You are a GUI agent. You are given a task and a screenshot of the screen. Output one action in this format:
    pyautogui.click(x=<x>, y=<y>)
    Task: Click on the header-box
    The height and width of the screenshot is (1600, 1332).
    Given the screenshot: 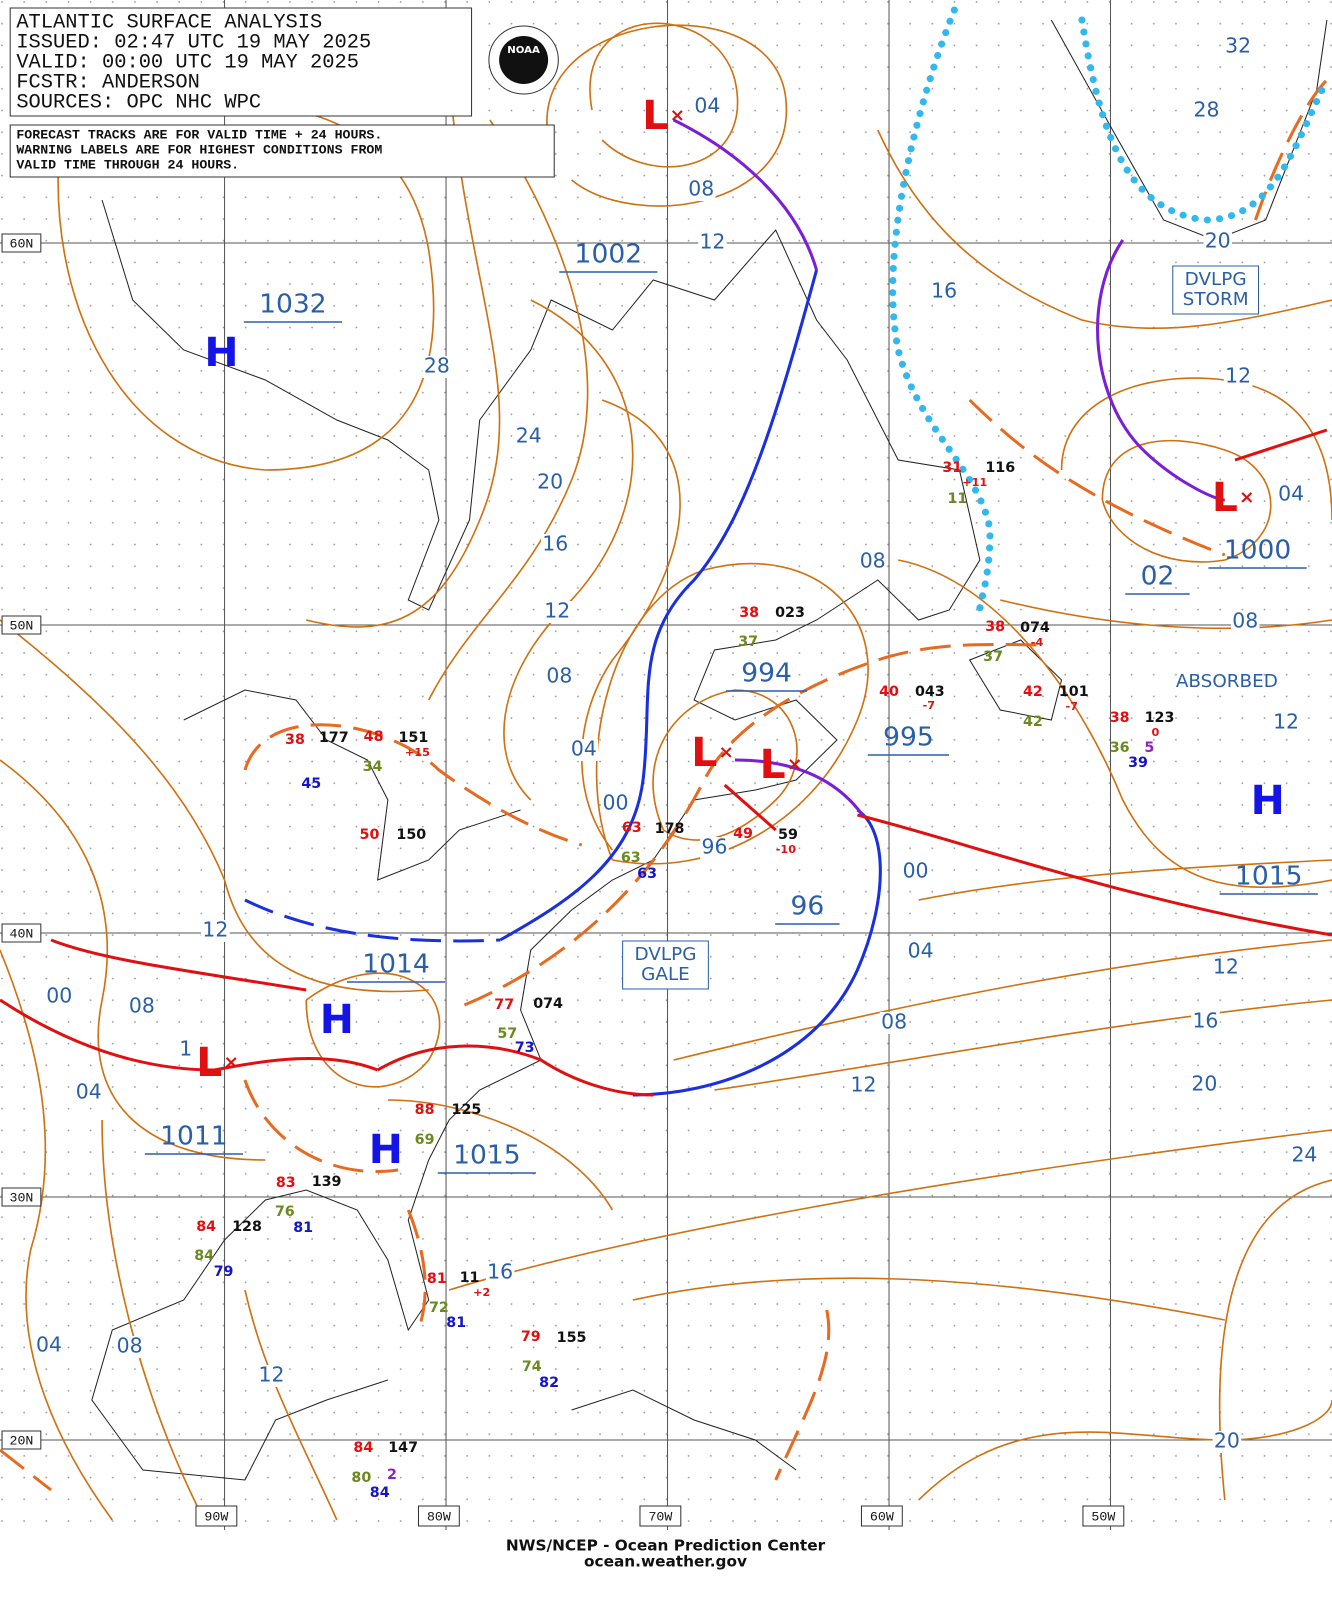 What is the action you would take?
    pyautogui.click(x=241, y=62)
    